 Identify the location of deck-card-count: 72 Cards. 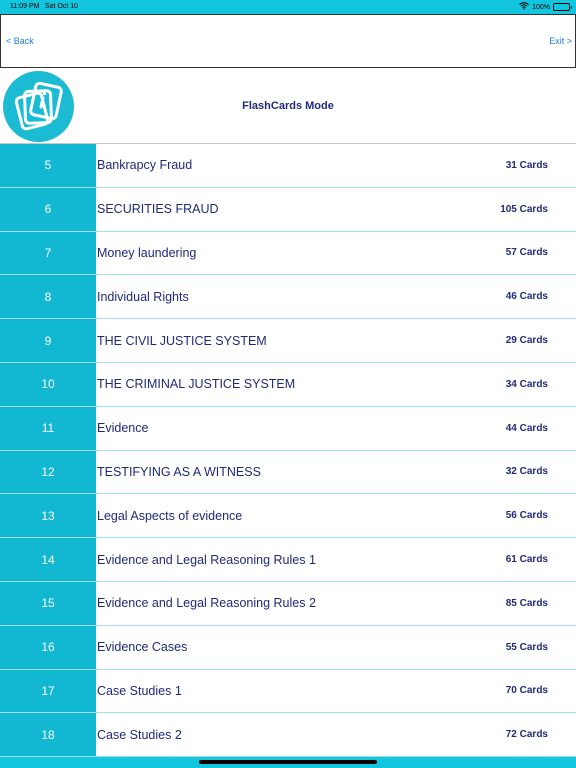
(526, 735).